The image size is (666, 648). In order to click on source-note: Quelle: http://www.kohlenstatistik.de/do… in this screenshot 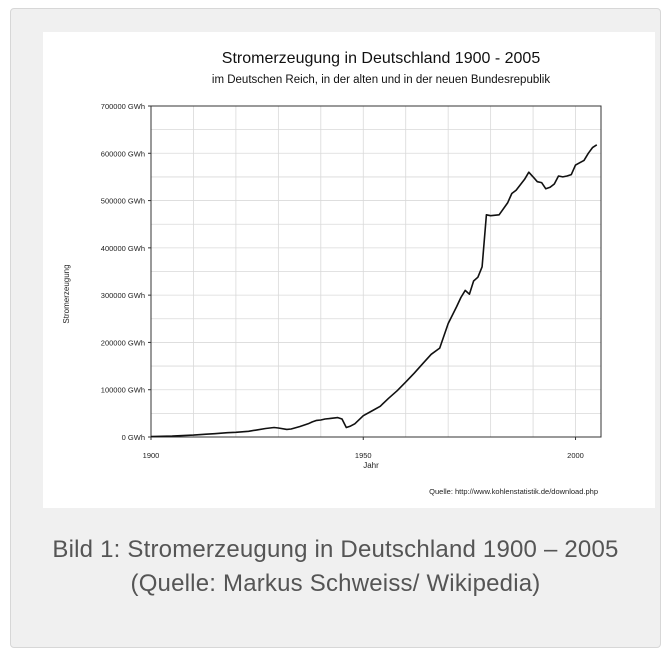, I will do `click(513, 491)`.